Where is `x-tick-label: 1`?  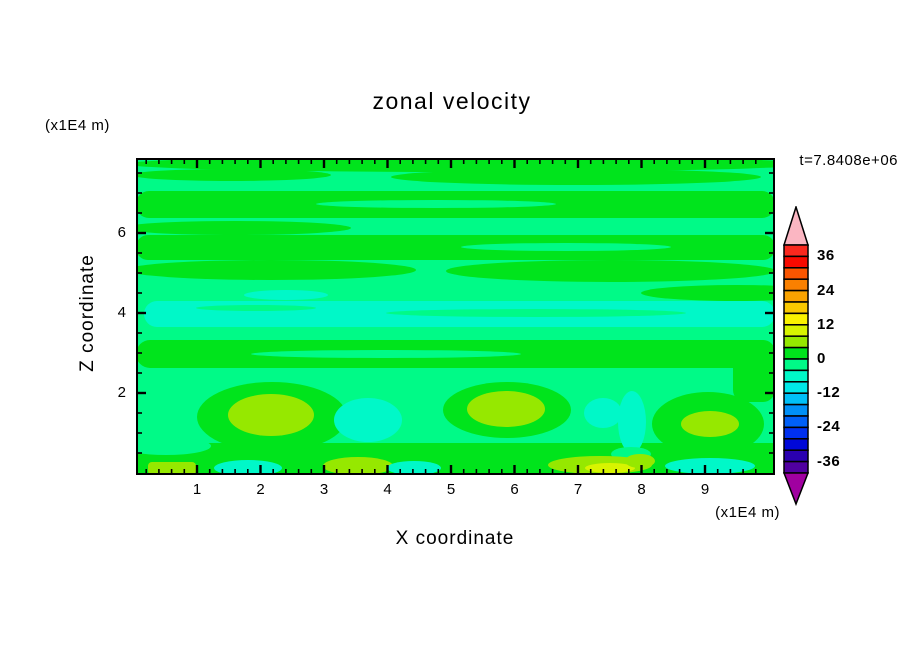
x-tick-label: 1 is located at coordinates (197, 489).